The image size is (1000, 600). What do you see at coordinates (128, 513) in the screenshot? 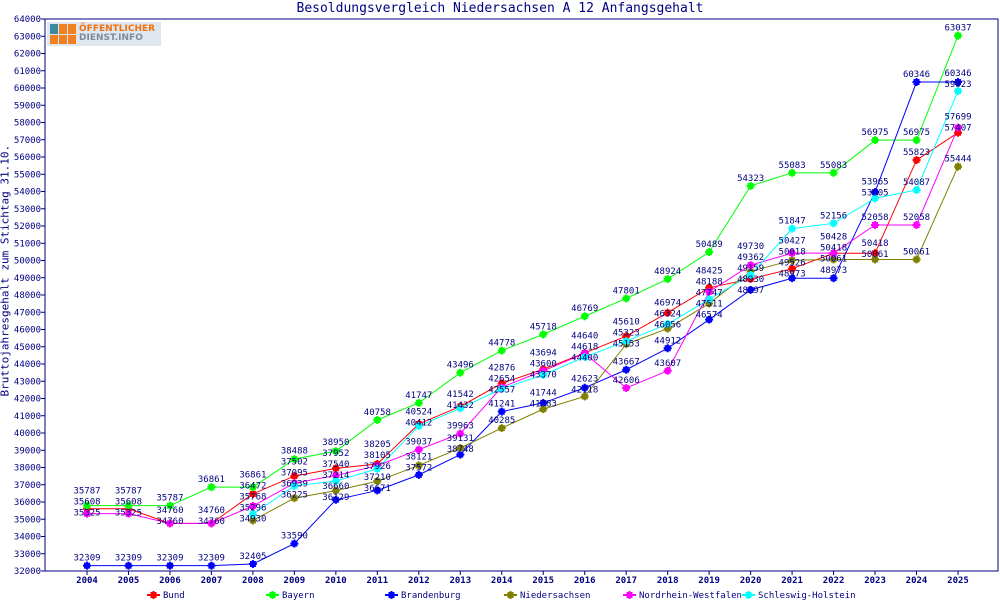
I see `data-label-nordrhein-westfalen: 35325` at bounding box center [128, 513].